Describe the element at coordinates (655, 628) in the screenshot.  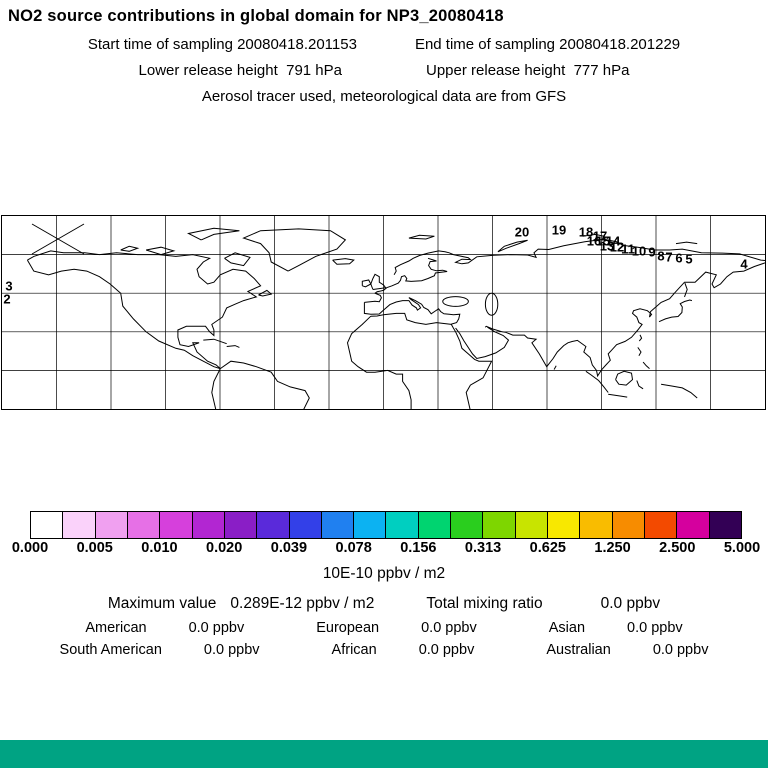
I see `region-value-asian: 0.0 ppbv` at that location.